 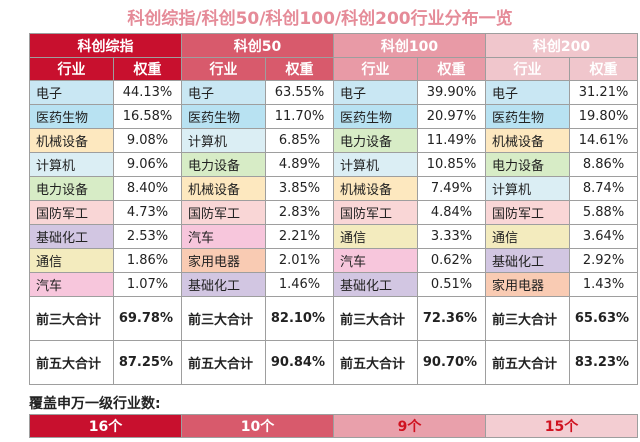 What do you see at coordinates (604, 212) in the screenshot?
I see `weight-cell: 5.88%` at bounding box center [604, 212].